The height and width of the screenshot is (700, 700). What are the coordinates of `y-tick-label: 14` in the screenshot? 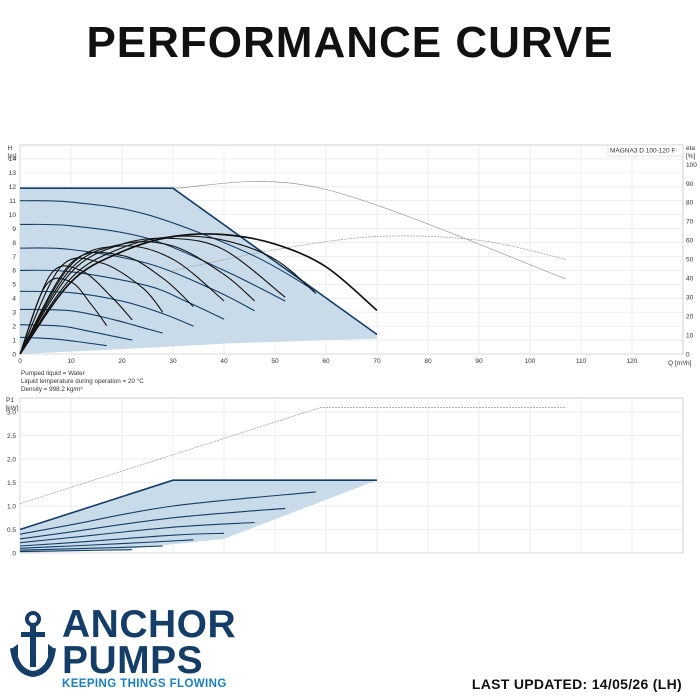 It's located at (13, 159).